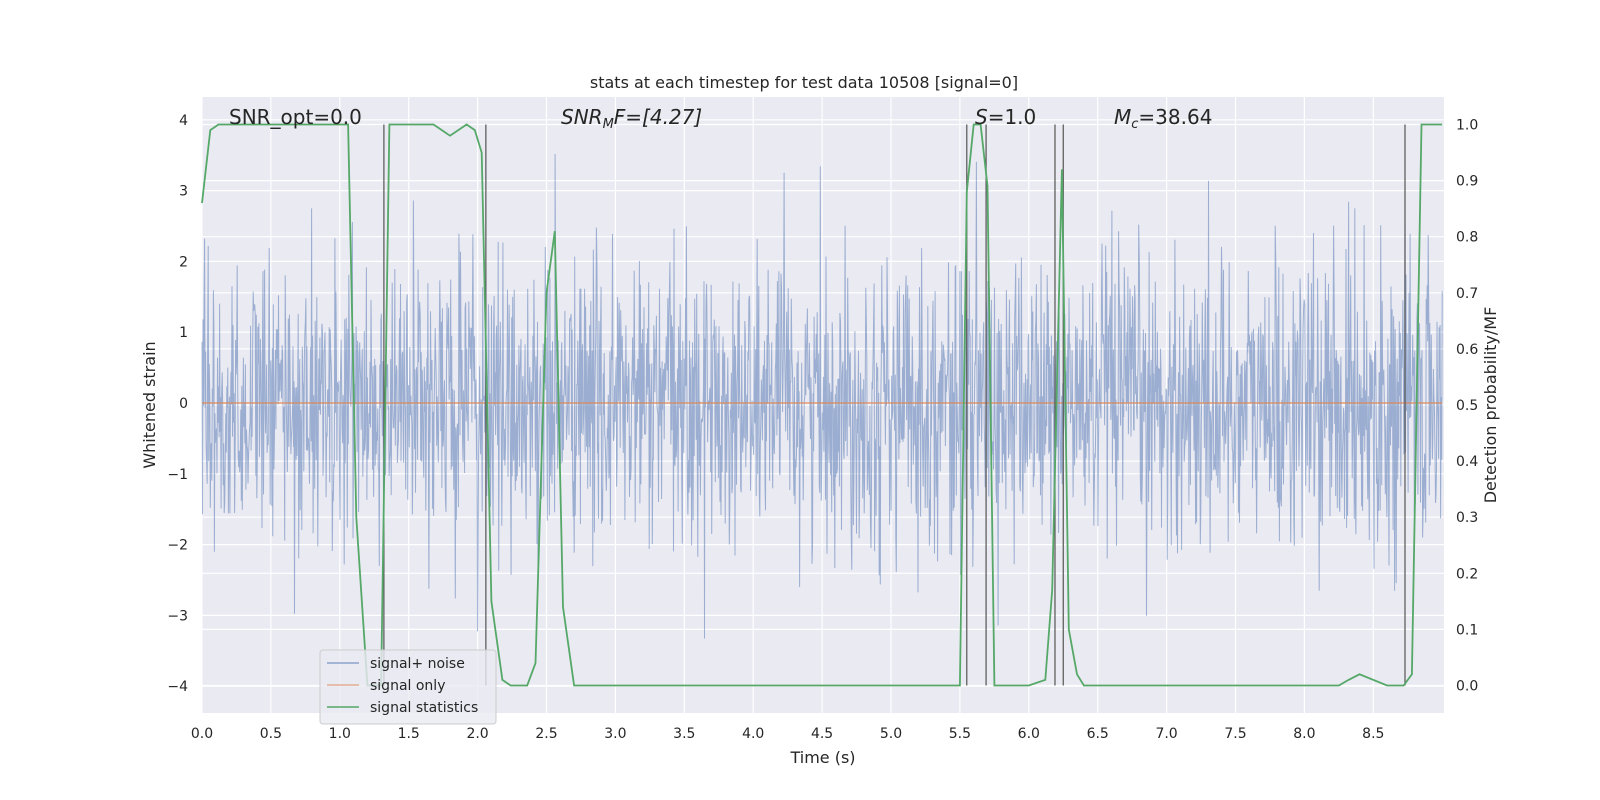  I want to click on mc-suffix: =38.64, so click(1175, 117).